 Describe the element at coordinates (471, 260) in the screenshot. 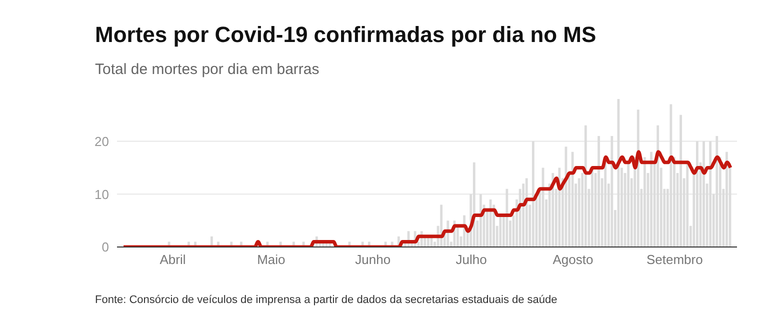

I see `x-tick-label: Julho` at that location.